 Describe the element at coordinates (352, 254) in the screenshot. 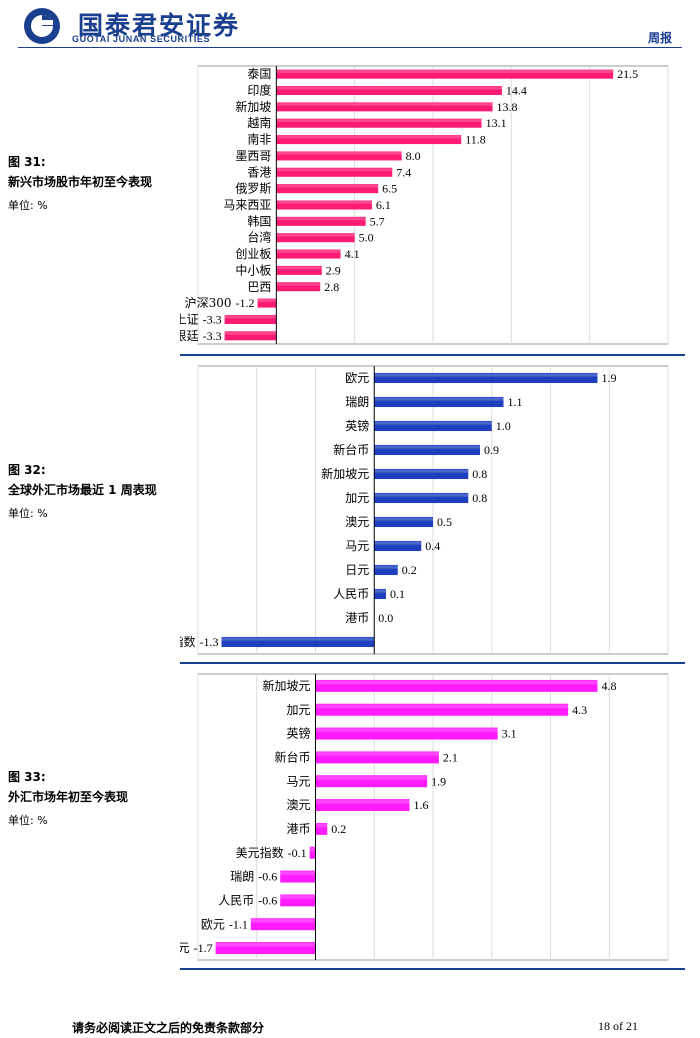

I see `data-label: 4.1` at that location.